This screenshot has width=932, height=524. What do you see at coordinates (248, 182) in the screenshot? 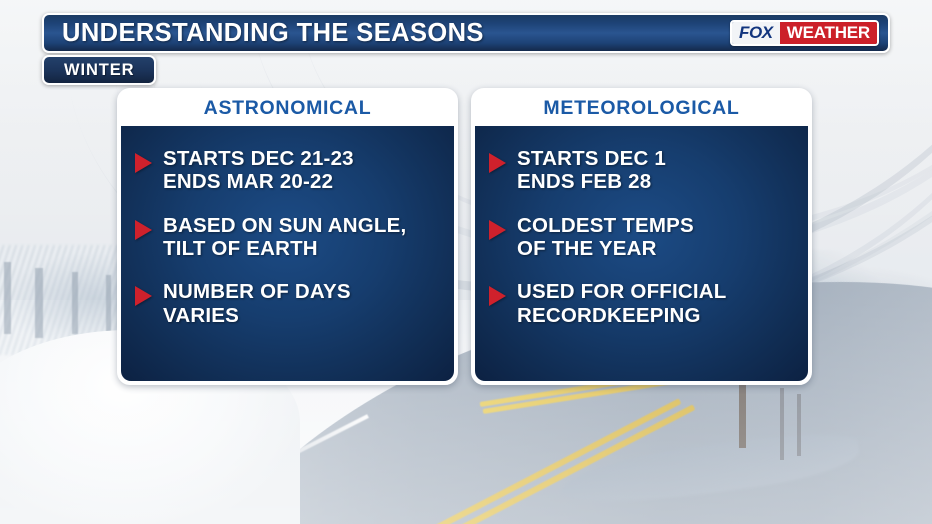
I see `list-item-line2: ENDS MAR 20-22` at bounding box center [248, 182].